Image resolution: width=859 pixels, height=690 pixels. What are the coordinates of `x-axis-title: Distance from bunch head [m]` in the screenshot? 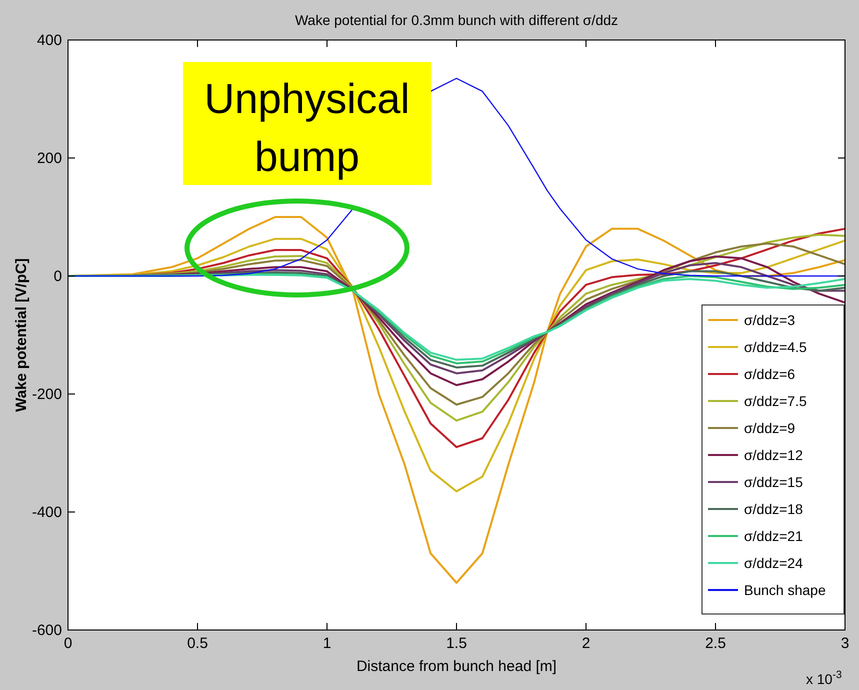 It's located at (456, 666).